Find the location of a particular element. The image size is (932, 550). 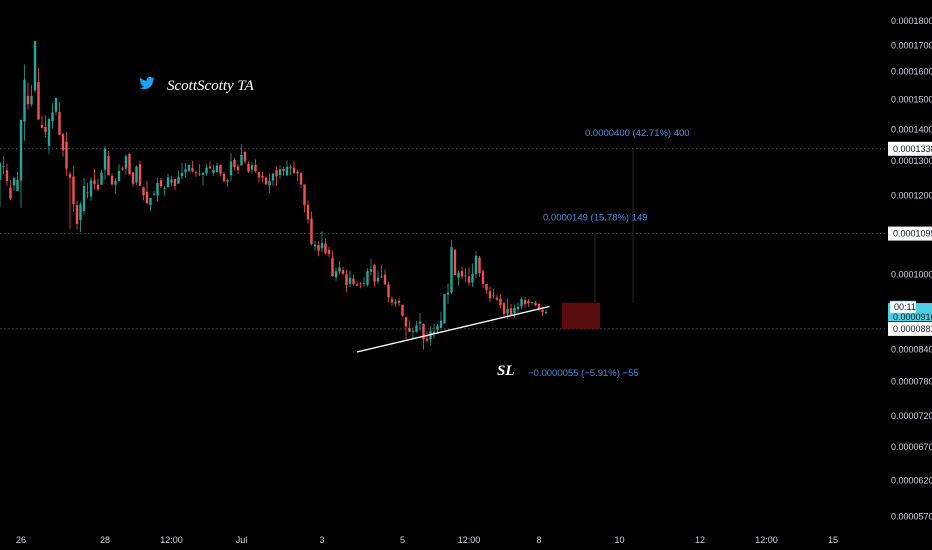

current-price-label: 0.0000916 is located at coordinates (912, 317).